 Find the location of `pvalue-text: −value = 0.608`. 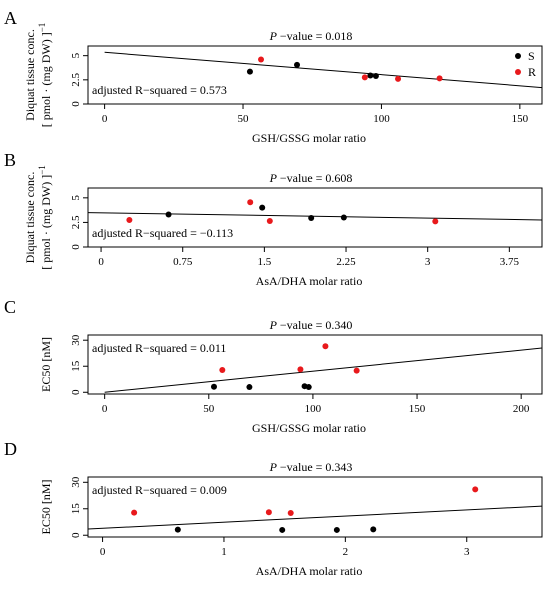

pvalue-text: −value = 0.608 is located at coordinates (315, 178).